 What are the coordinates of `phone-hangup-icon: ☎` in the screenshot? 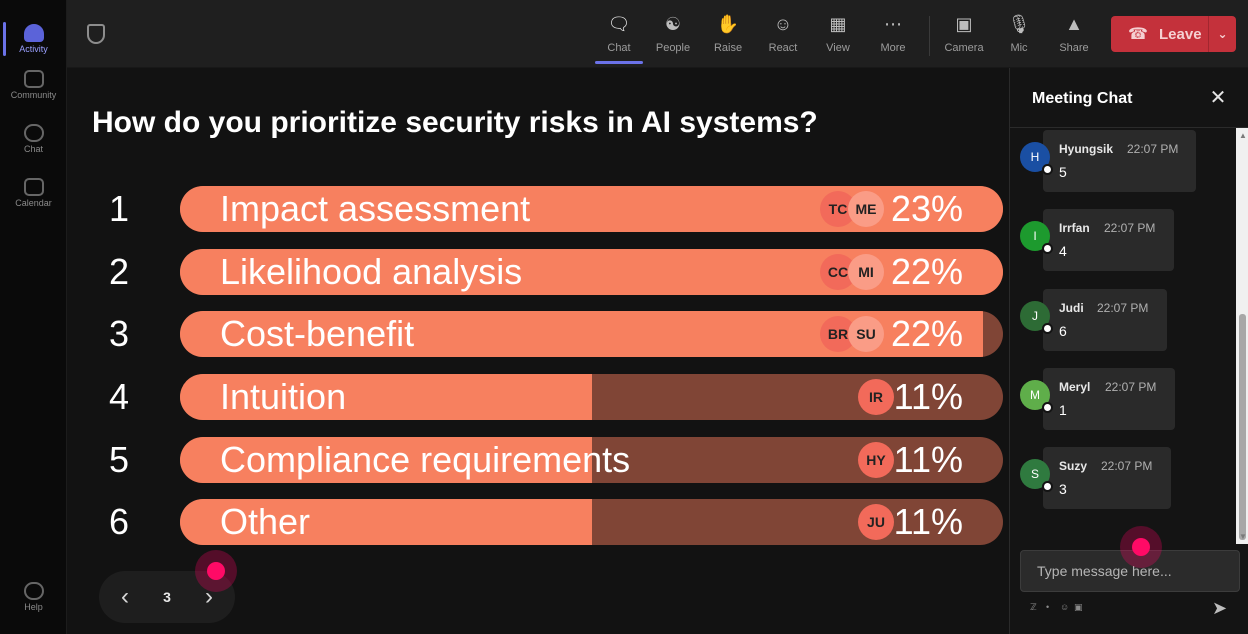 It's located at (1138, 34).